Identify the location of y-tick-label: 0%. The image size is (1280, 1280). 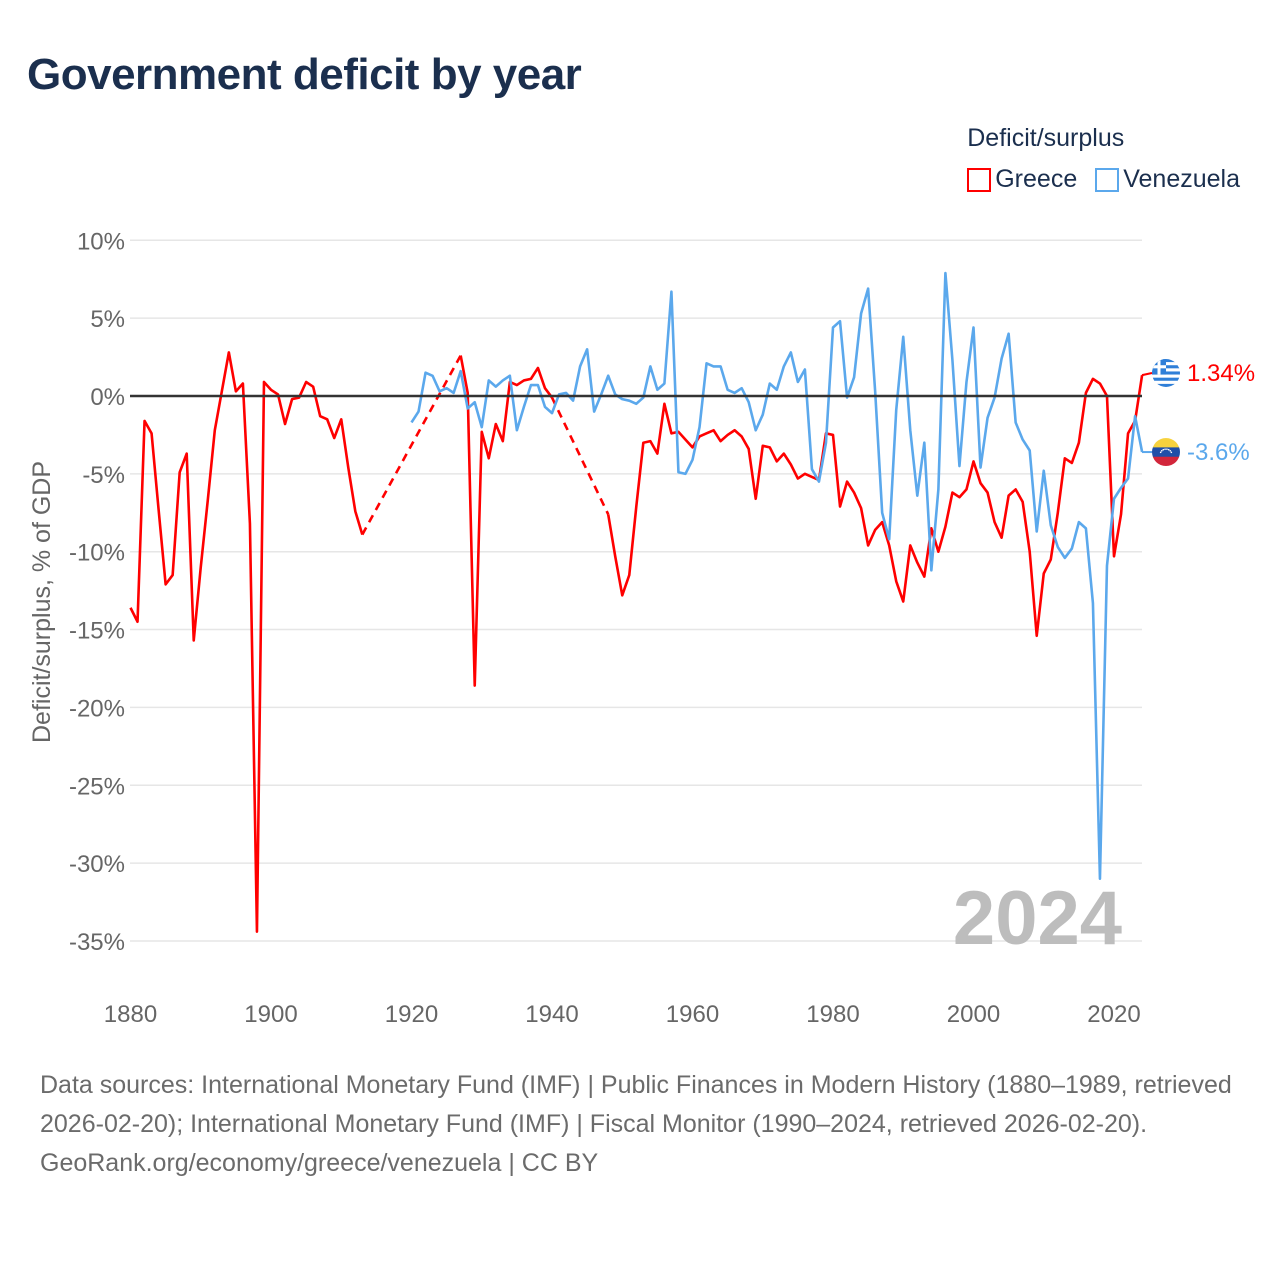
(107, 397).